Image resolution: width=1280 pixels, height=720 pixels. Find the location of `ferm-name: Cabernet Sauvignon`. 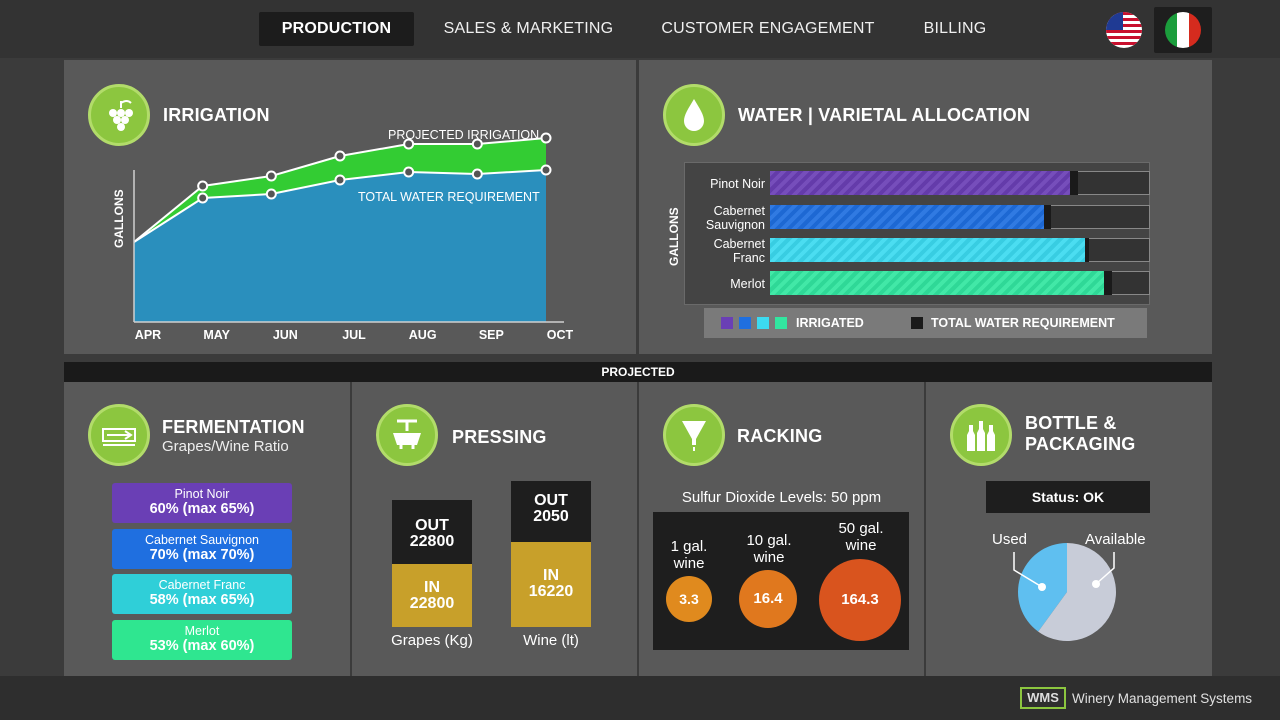

ferm-name: Cabernet Sauvignon is located at coordinates (202, 540).